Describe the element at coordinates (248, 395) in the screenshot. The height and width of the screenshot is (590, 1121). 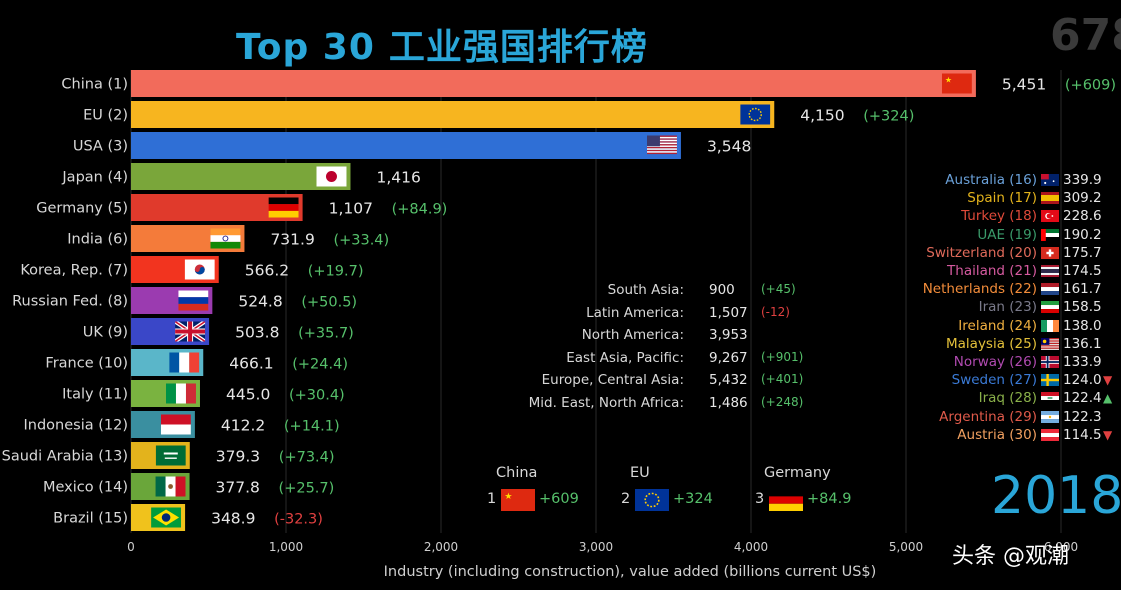
I see `value-label: 445.0` at that location.